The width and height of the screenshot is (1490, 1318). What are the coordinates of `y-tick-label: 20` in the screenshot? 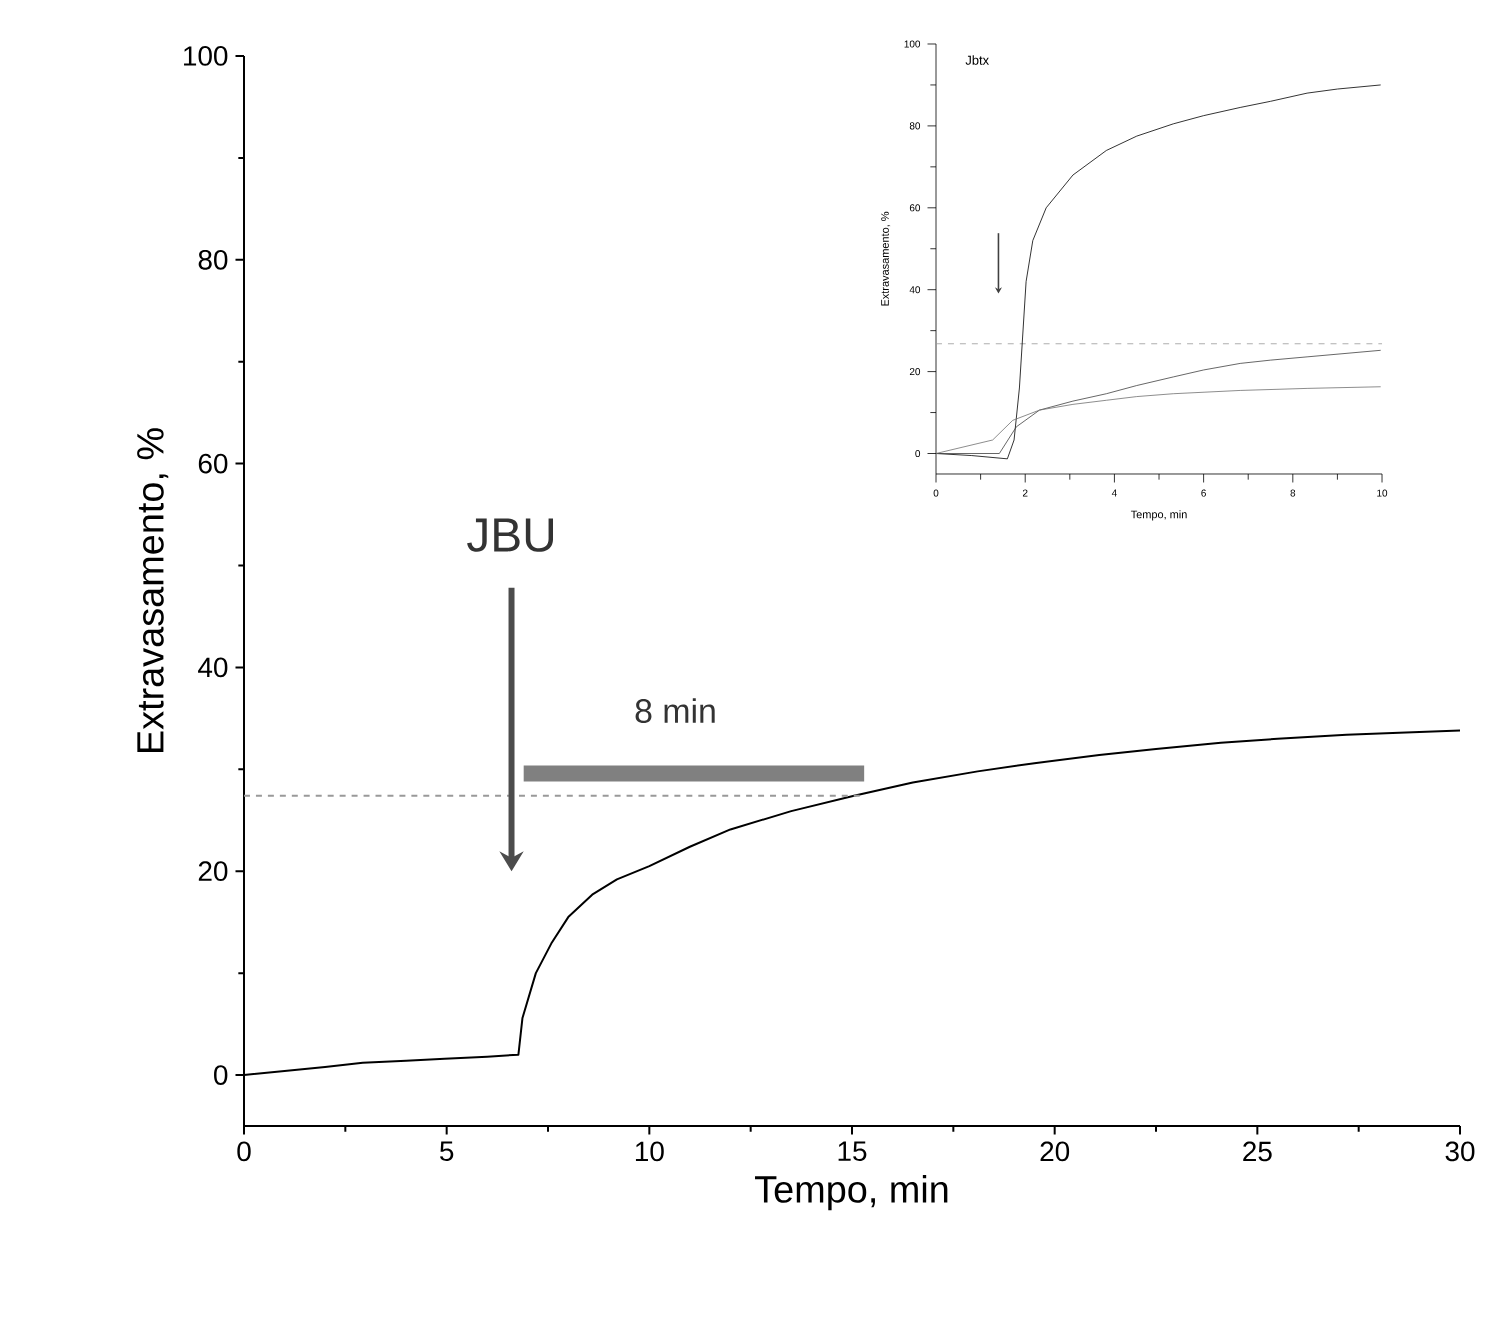 It's located at (213, 871).